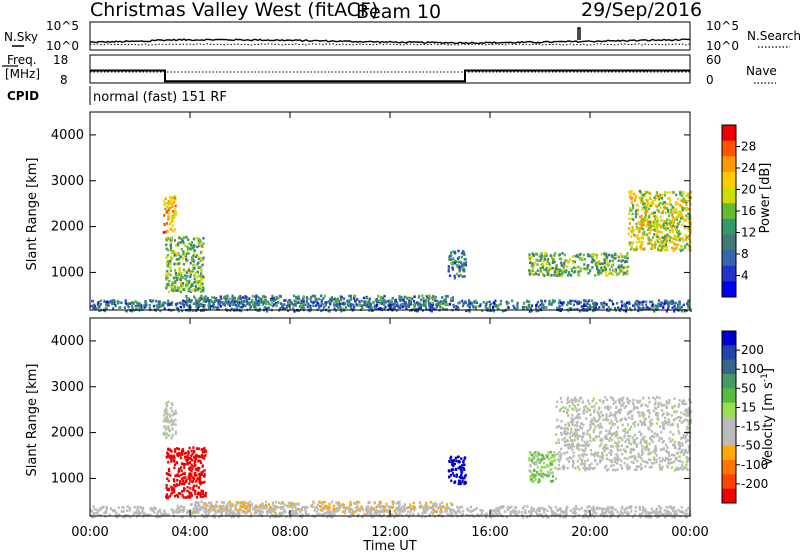 The image size is (800, 558). What do you see at coordinates (67, 181) in the screenshot?
I see `range-tick-label: 3000` at bounding box center [67, 181].